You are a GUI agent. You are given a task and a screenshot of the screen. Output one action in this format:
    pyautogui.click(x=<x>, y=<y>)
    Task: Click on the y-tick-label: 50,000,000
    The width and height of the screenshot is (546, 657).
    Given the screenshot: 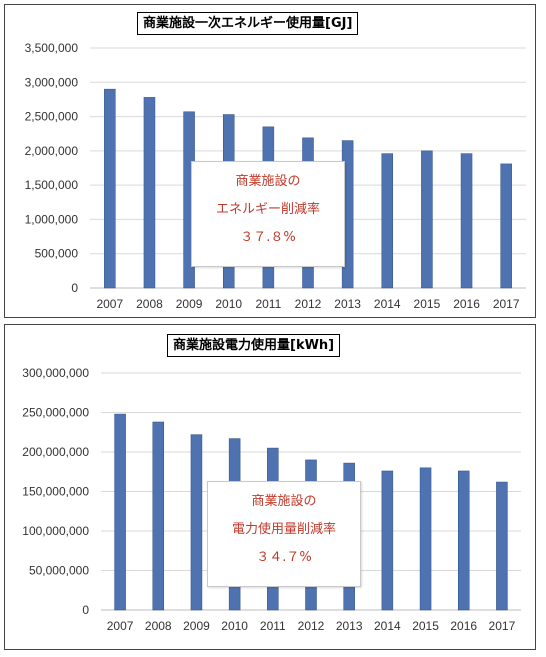 What is the action you would take?
    pyautogui.click(x=59, y=571)
    